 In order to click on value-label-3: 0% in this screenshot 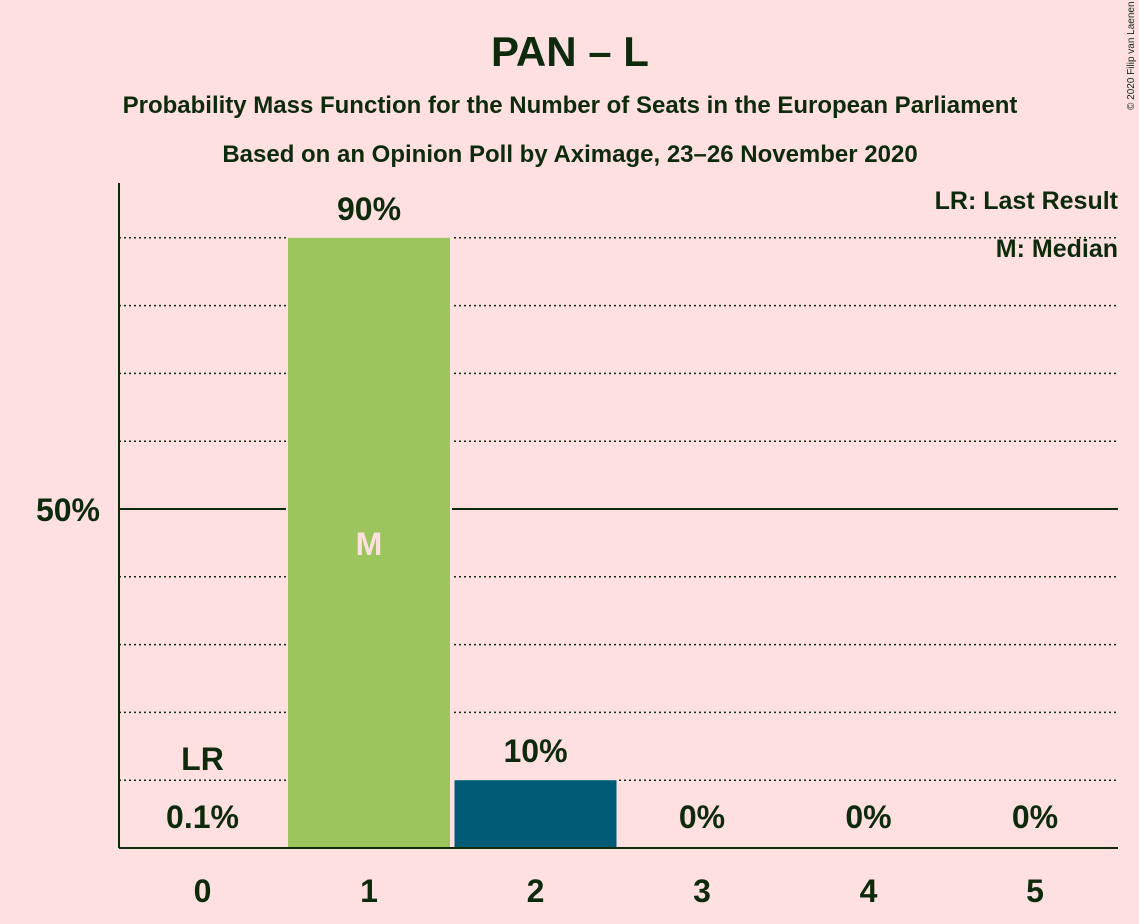, I will do `click(702, 817)`.